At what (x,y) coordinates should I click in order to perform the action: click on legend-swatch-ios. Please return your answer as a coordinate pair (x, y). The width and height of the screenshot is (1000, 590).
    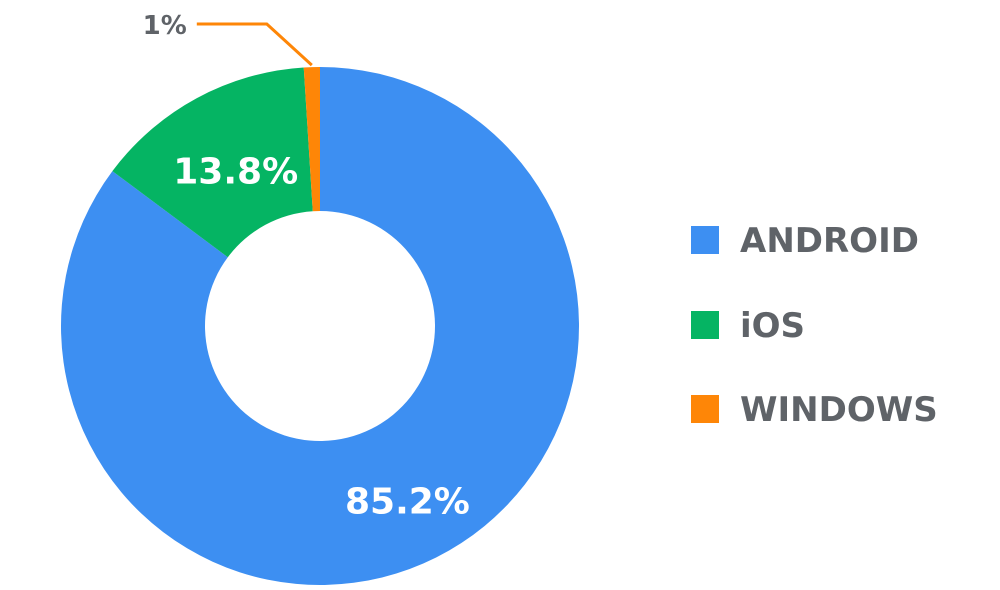
    Looking at the image, I should click on (705, 325).